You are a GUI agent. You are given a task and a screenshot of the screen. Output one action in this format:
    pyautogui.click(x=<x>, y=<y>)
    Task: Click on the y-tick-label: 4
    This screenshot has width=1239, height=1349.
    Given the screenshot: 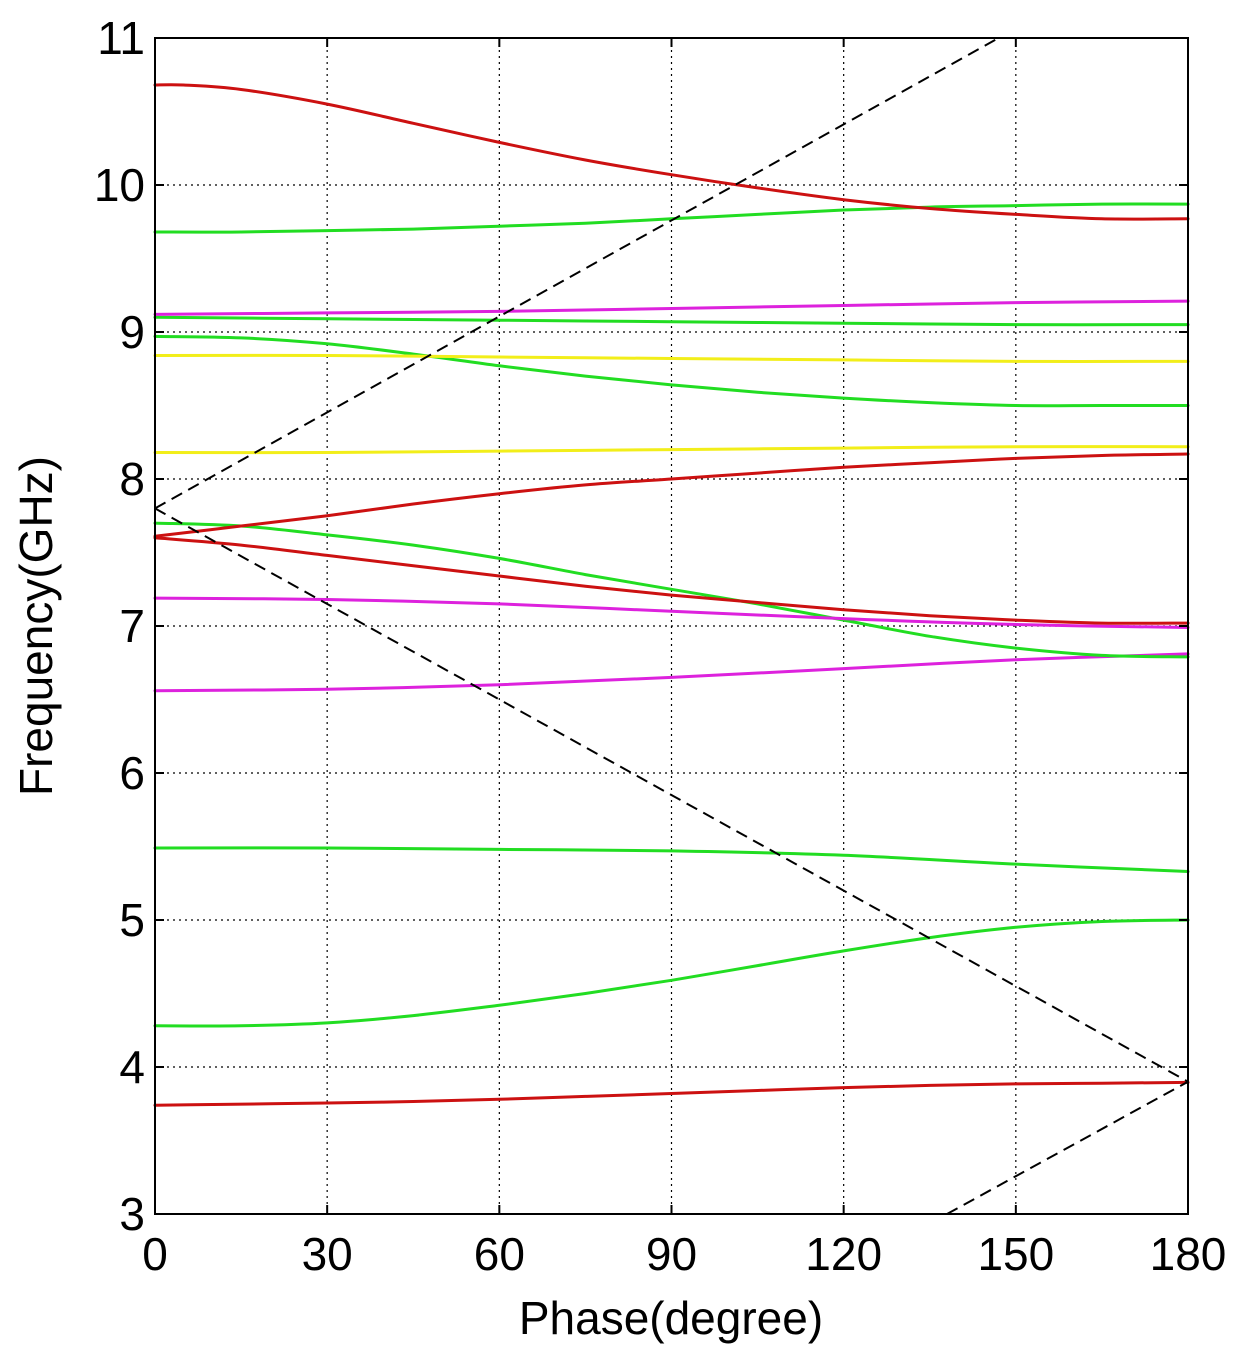 What is the action you would take?
    pyautogui.click(x=132, y=1067)
    